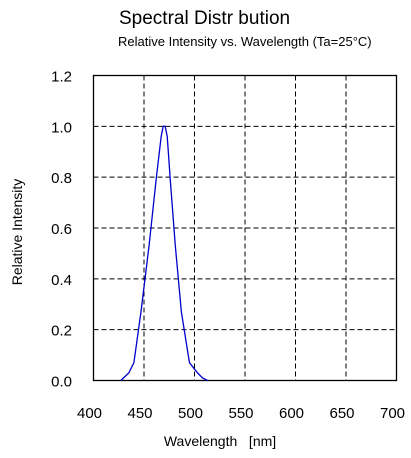 This screenshot has height=458, width=411. What do you see at coordinates (61, 331) in the screenshot?
I see `y-tick-label: 0.2` at bounding box center [61, 331].